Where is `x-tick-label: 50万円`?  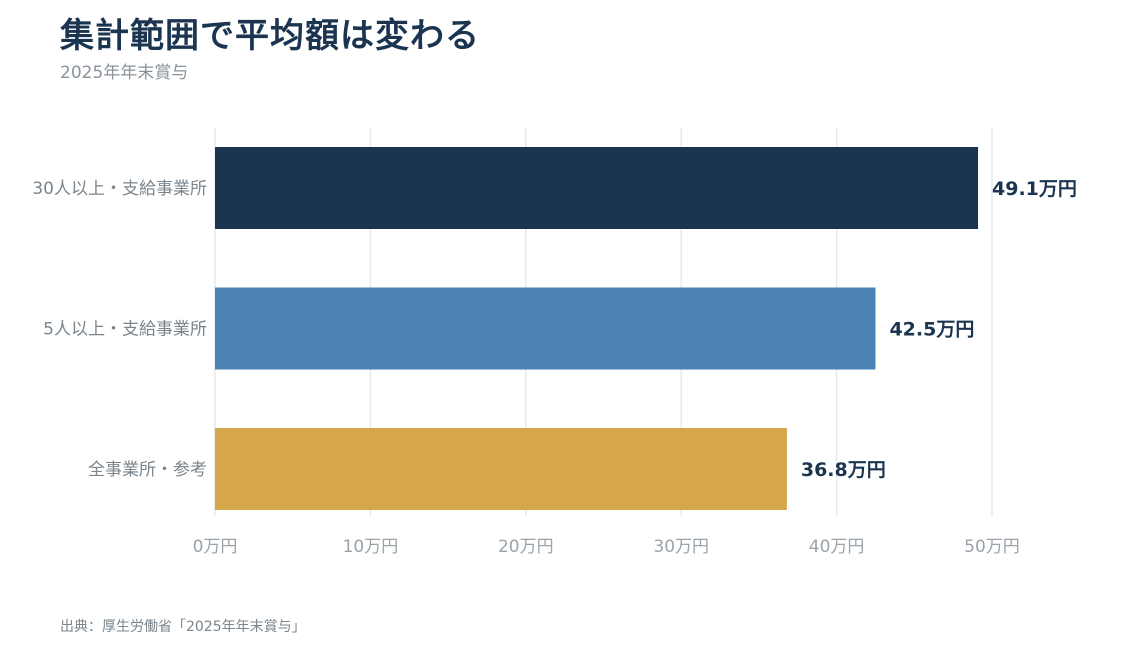
x-tick-label: 50万円 is located at coordinates (992, 547).